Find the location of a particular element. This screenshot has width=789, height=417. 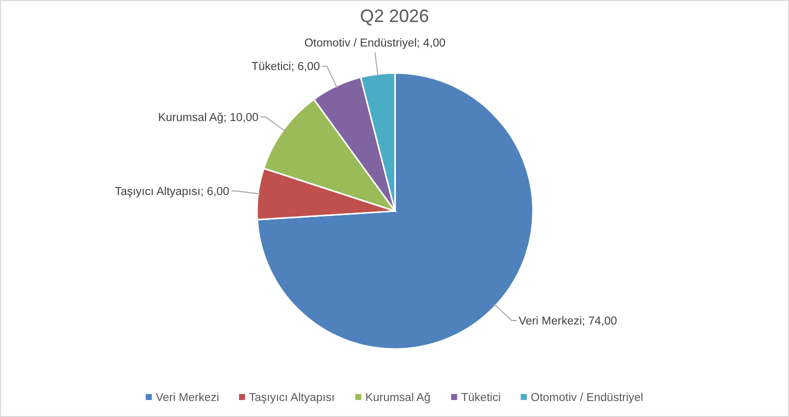

data-label: Veri Merkezi; 74,00 is located at coordinates (568, 322).